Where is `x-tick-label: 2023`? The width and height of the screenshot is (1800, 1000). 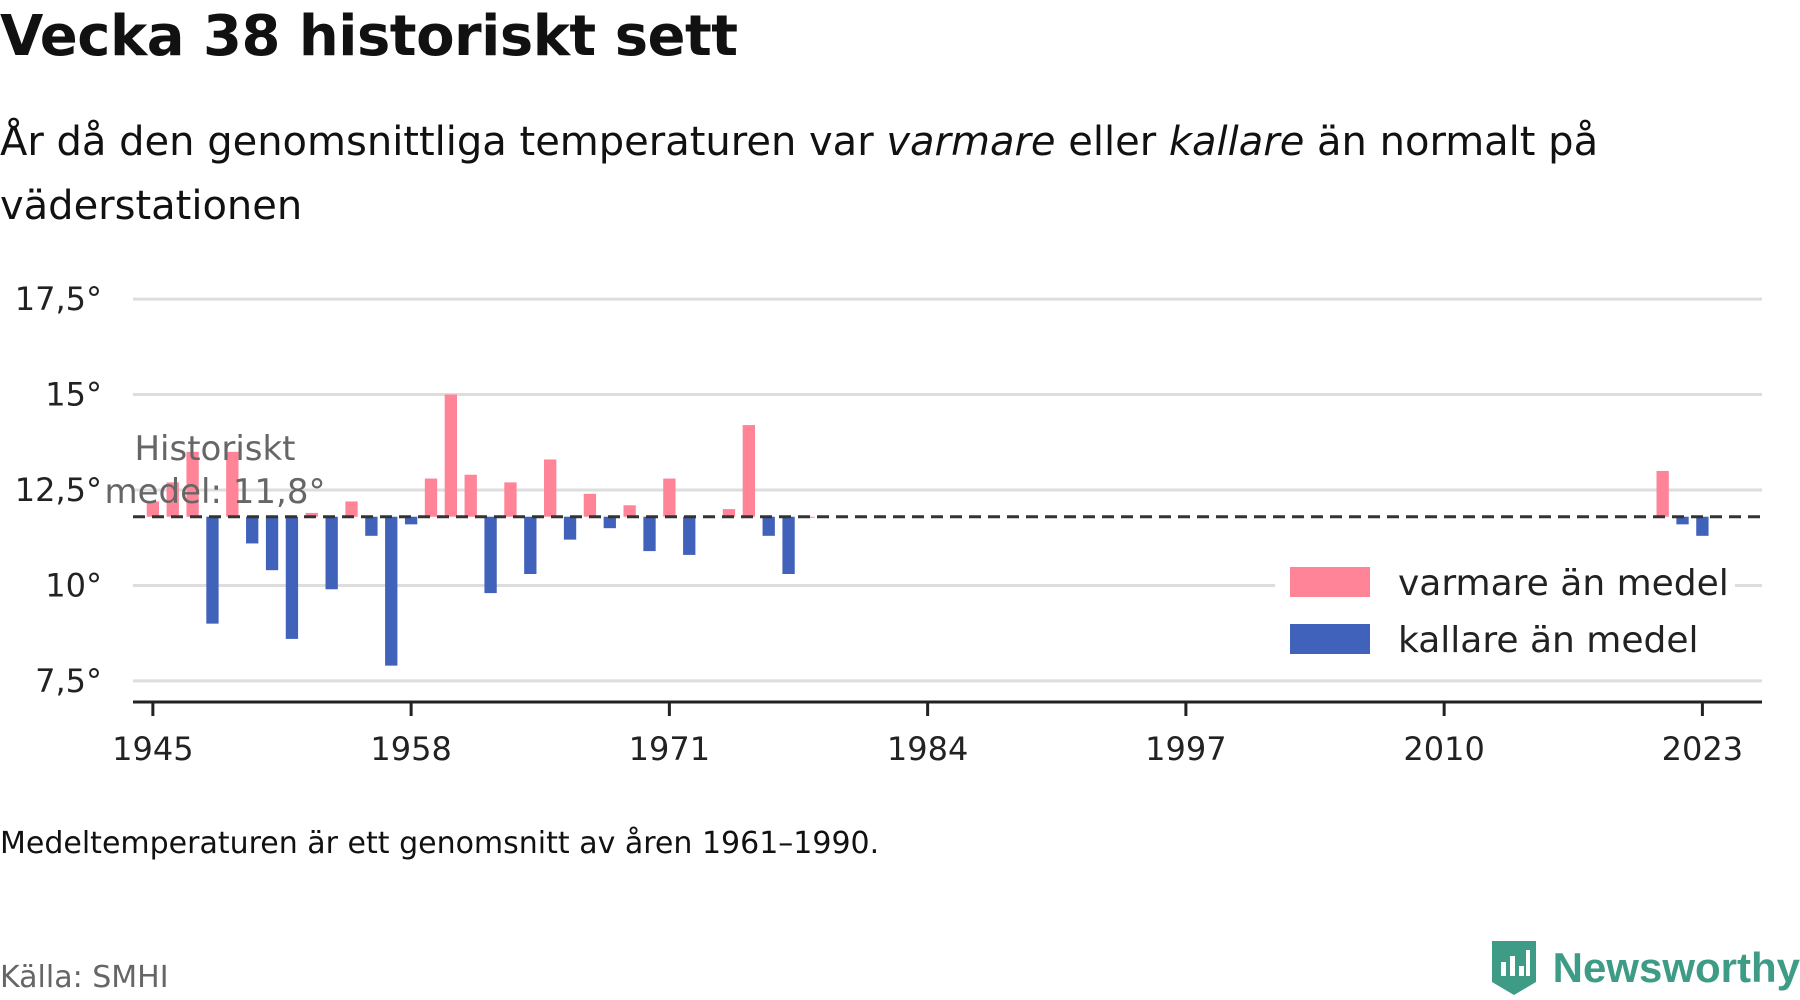 x-tick-label: 2023 is located at coordinates (1702, 749).